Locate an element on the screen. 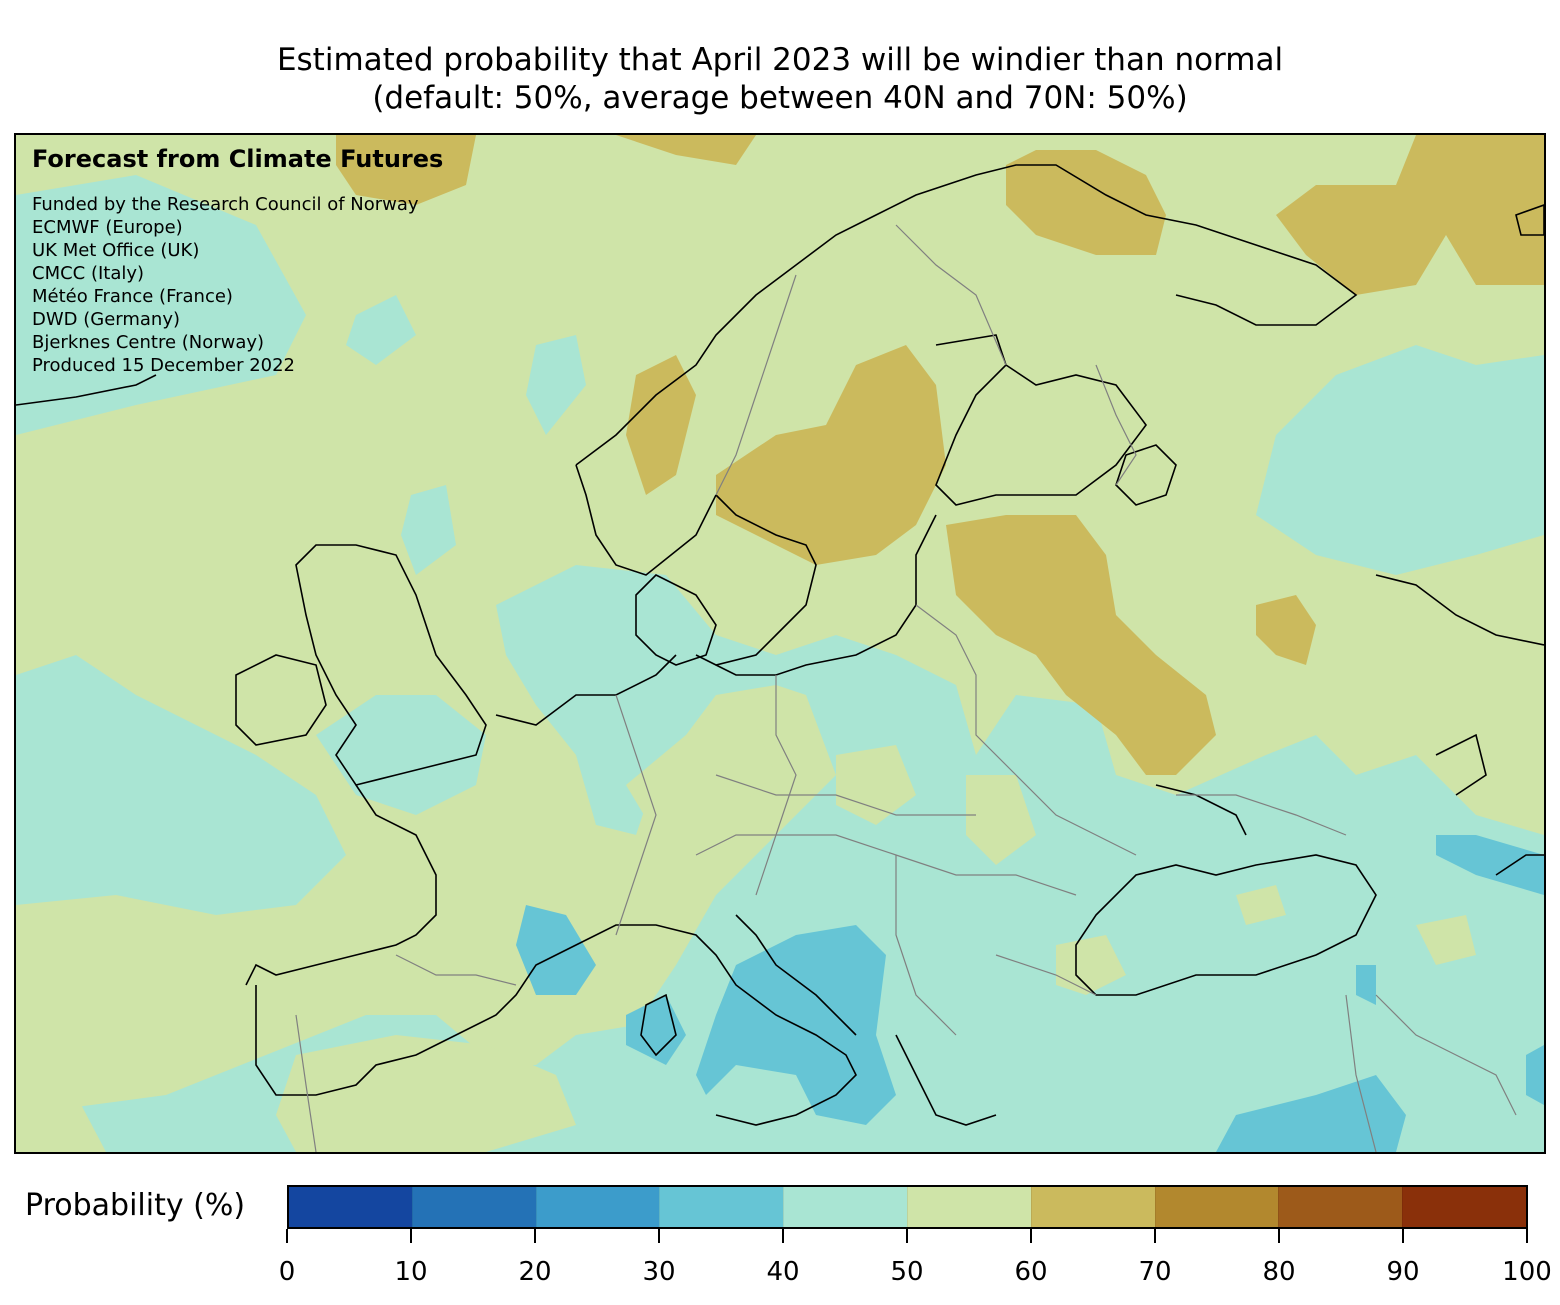 Image resolution: width=1560 pixels, height=1305 pixels. credit-line: Météo France (France) is located at coordinates (132, 296).